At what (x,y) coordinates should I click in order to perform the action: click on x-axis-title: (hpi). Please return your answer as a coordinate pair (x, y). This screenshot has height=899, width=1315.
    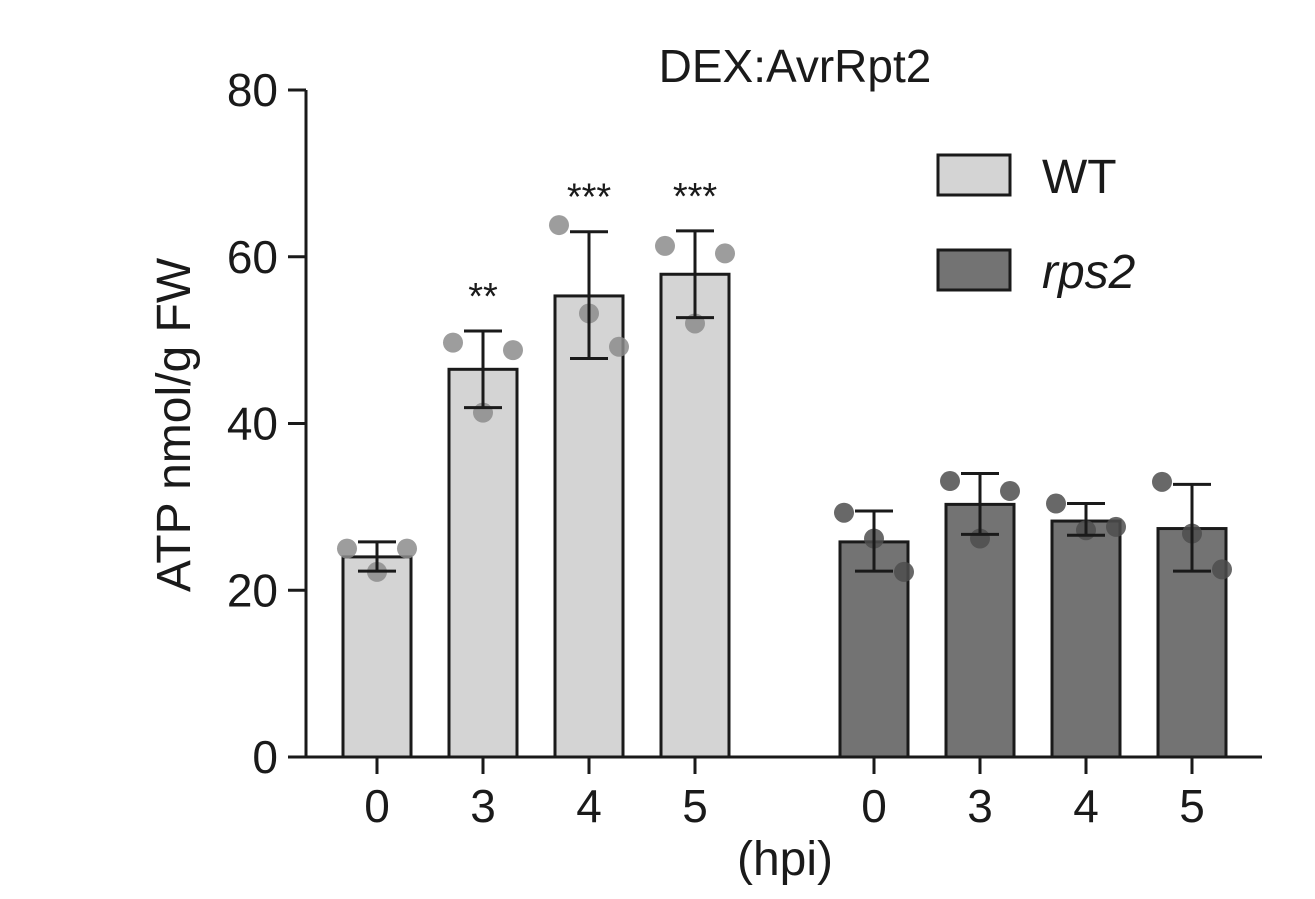
    Looking at the image, I should click on (785, 859).